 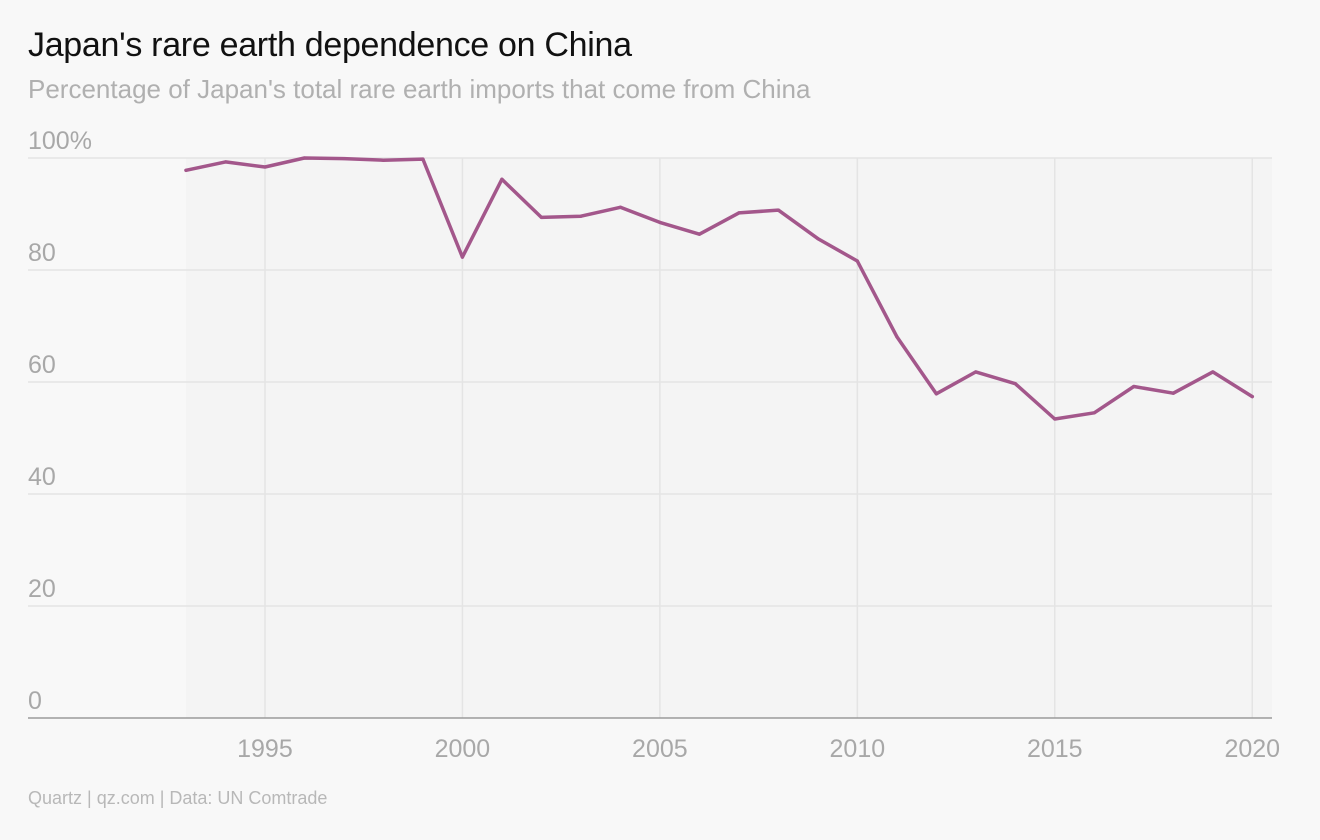 I want to click on y-tick-label: 100%, so click(x=60, y=141).